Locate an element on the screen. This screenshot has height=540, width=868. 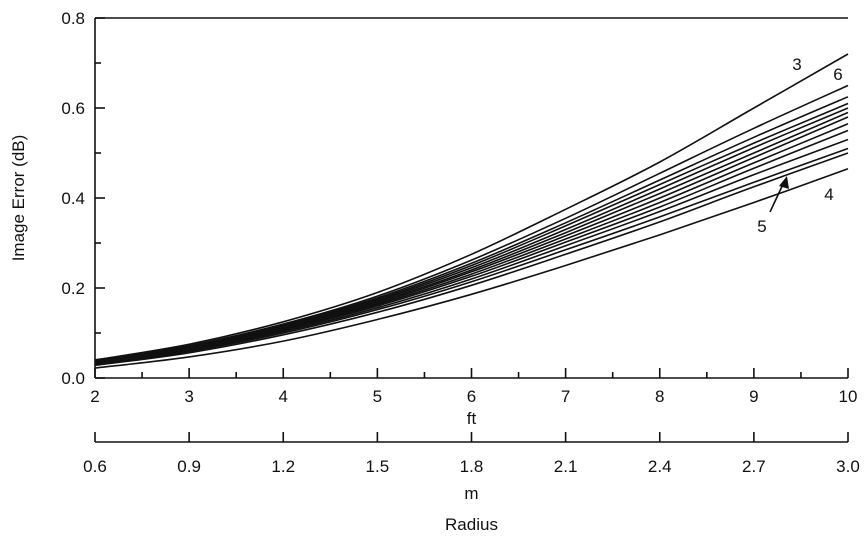
y-tick-label: 0.4 is located at coordinates (73, 198).